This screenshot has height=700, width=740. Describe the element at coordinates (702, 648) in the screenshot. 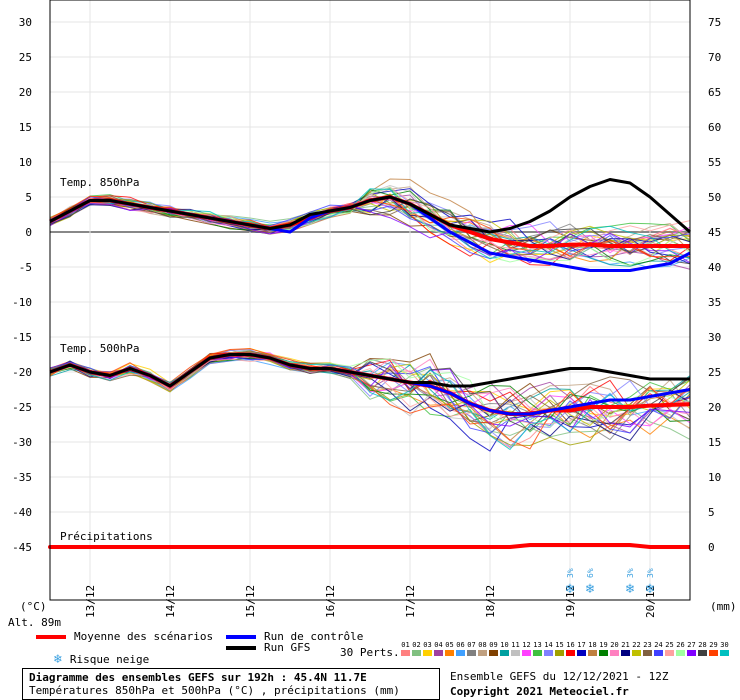

I see `pert-legend-item: 28` at that location.